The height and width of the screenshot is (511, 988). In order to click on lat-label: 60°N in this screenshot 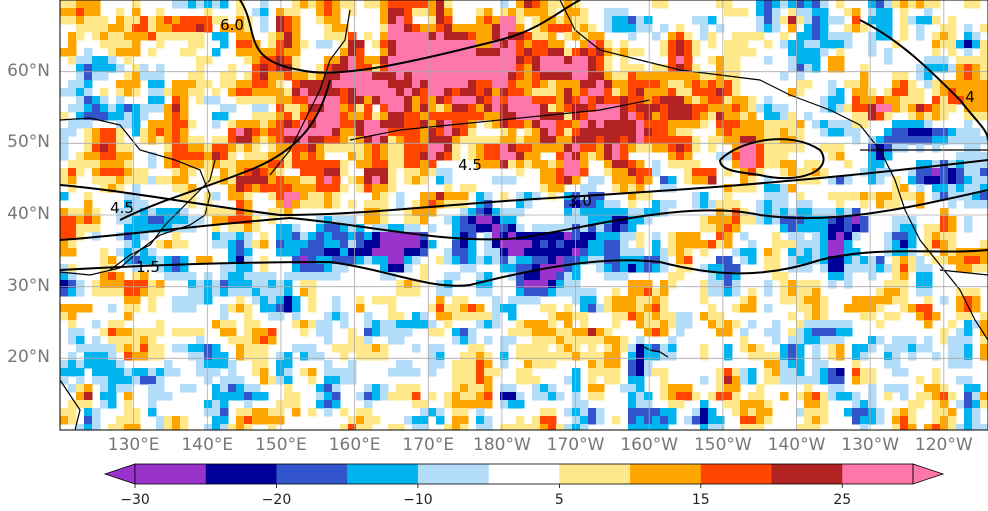, I will do `click(28, 70)`.